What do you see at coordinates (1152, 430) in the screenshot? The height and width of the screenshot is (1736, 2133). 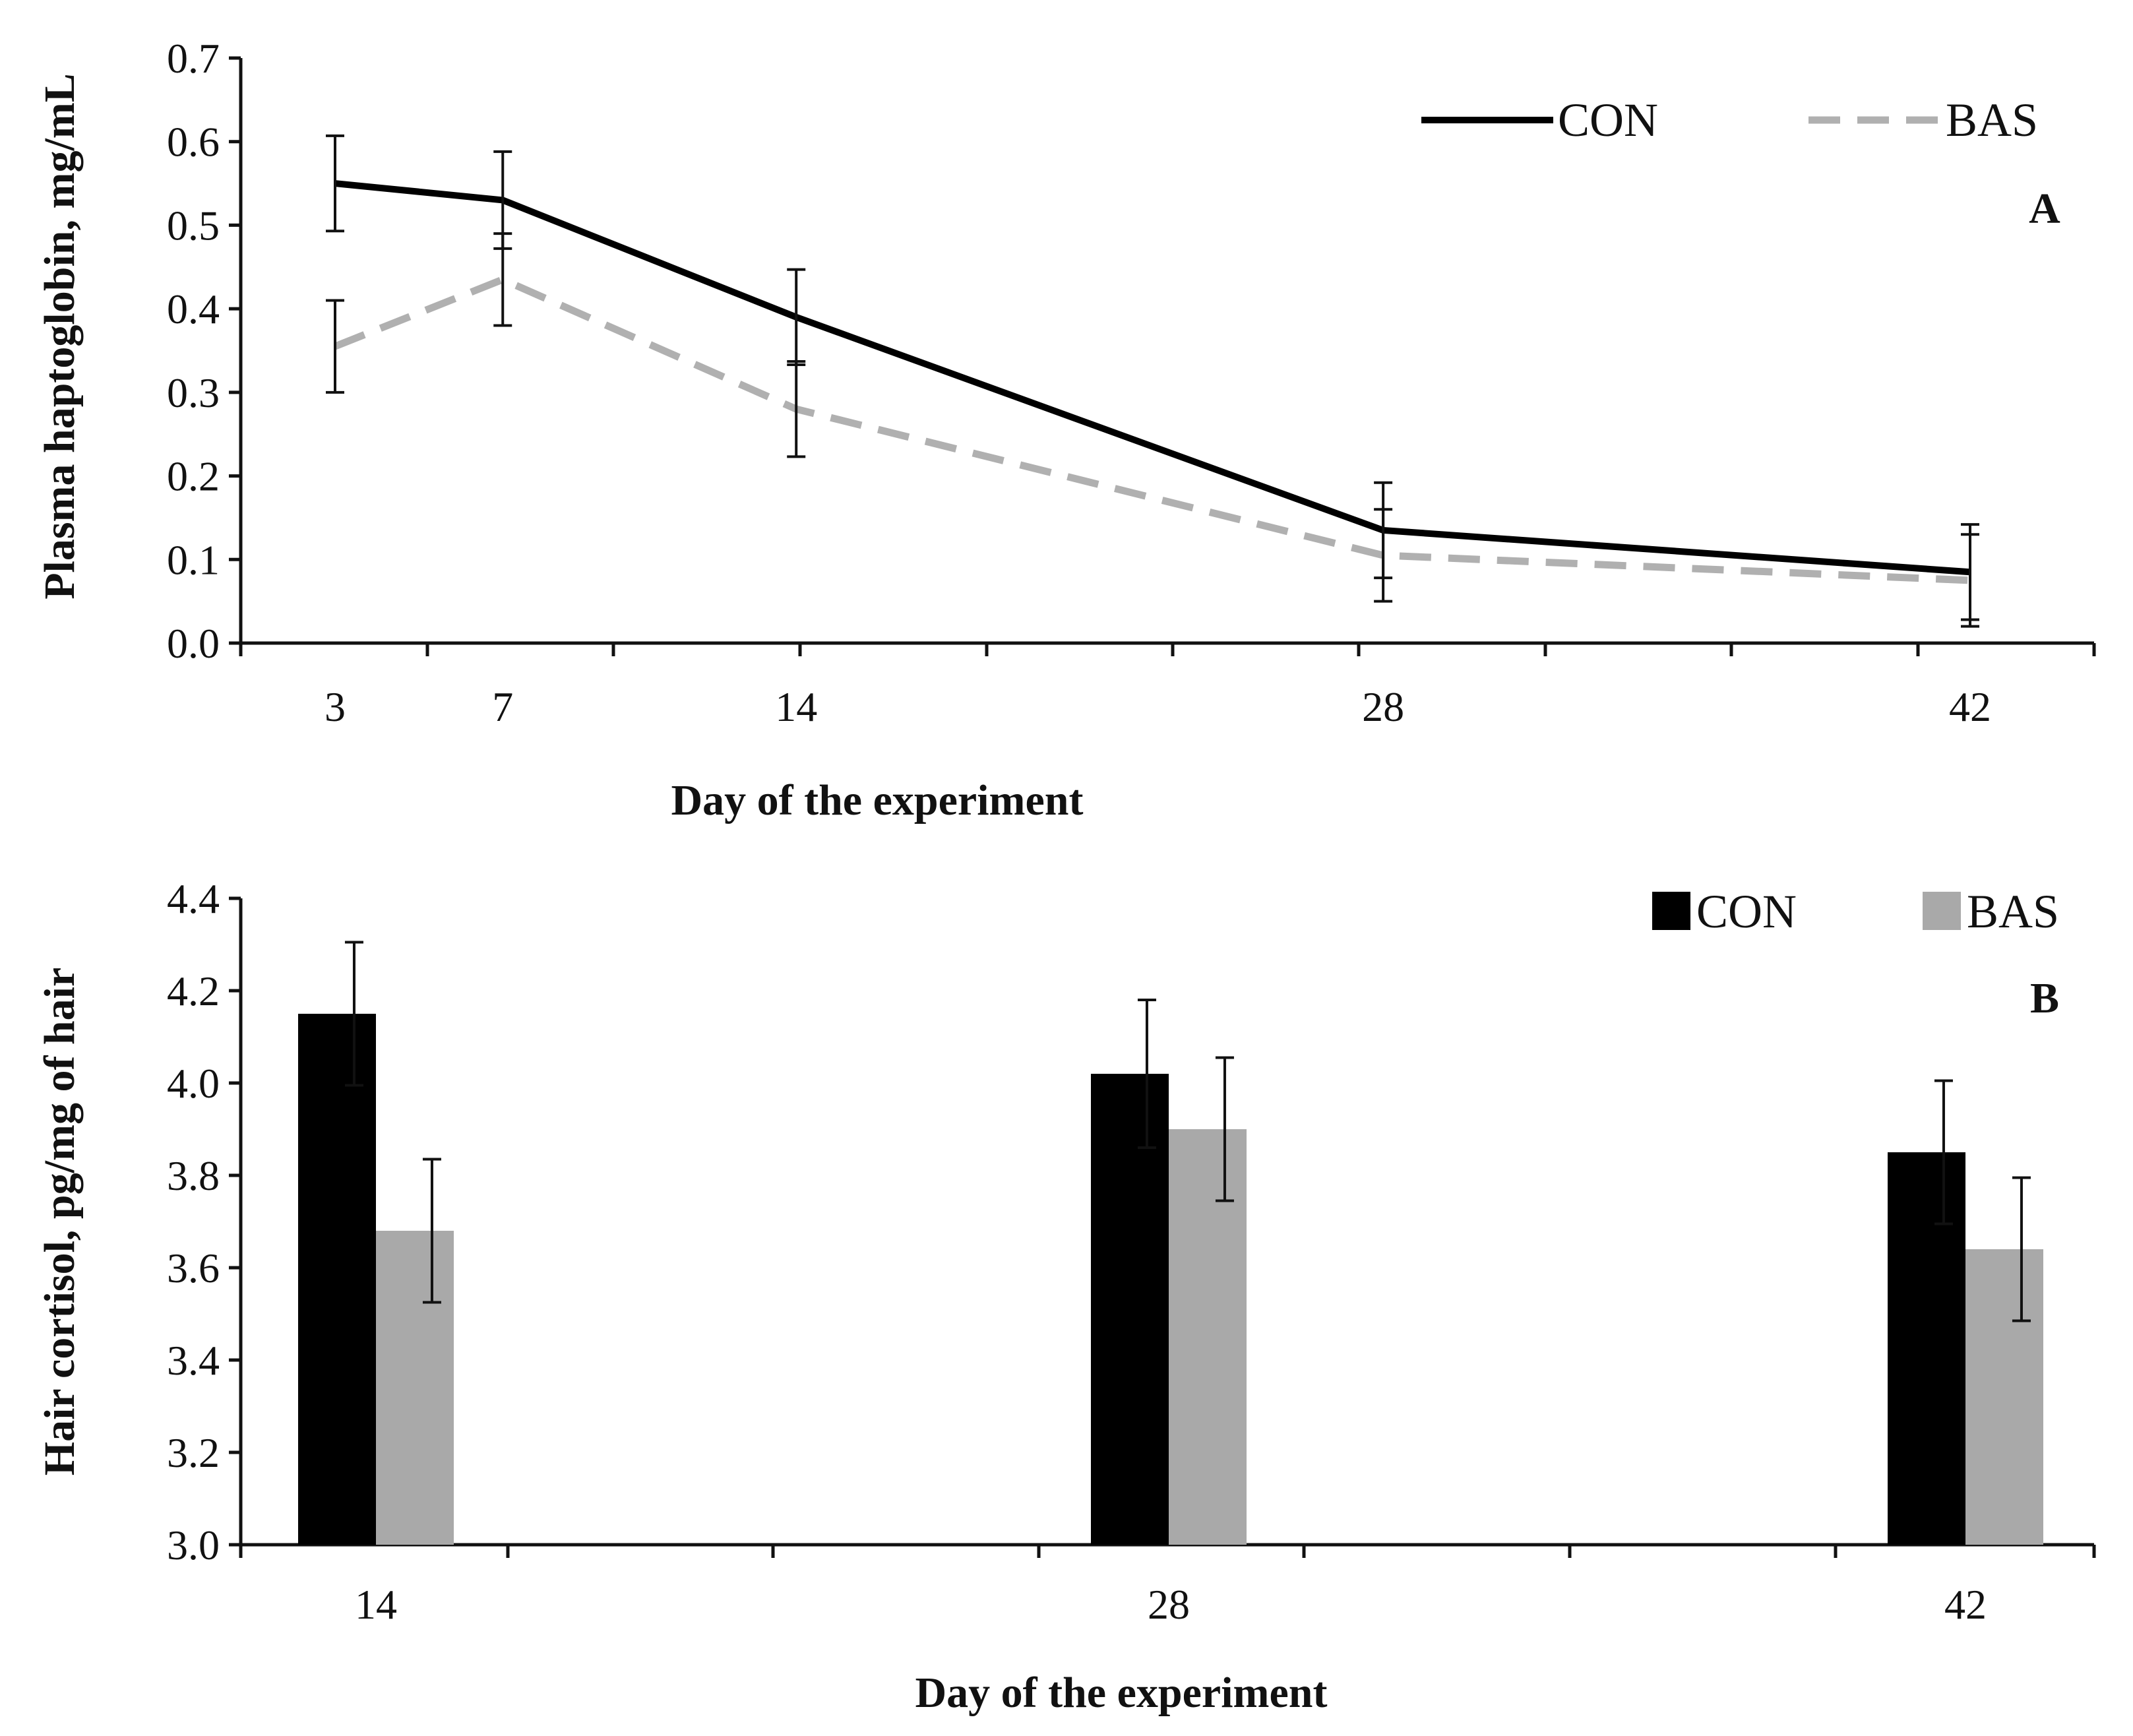 I see `series-line-bas` at bounding box center [1152, 430].